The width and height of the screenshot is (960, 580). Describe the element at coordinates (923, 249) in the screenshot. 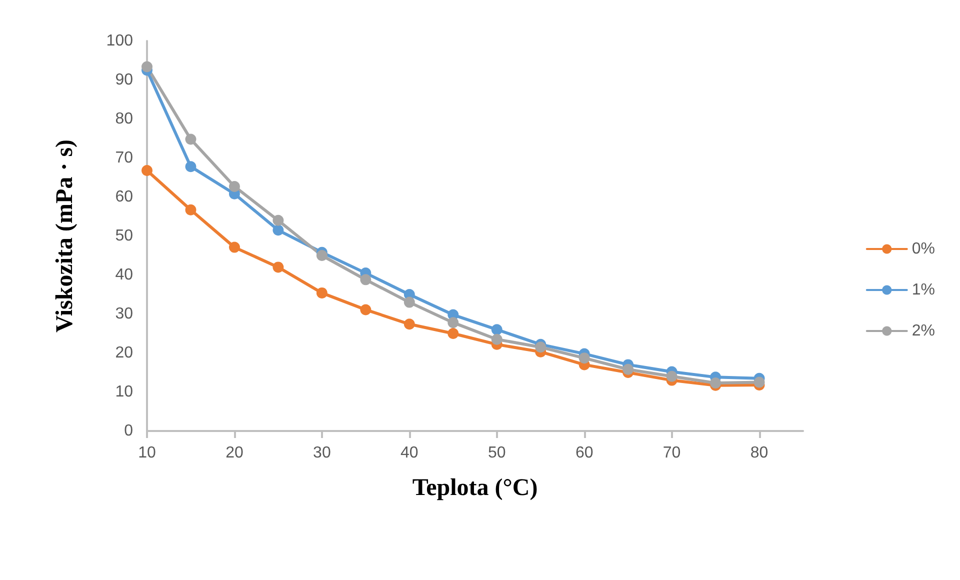

I see `legend-label: 0%` at that location.